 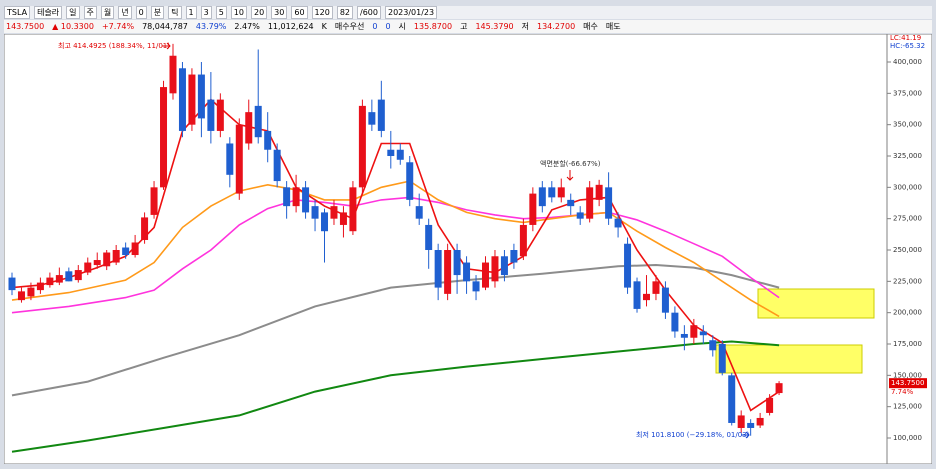 I want to click on quote-field: 145.3790, so click(x=494, y=26).